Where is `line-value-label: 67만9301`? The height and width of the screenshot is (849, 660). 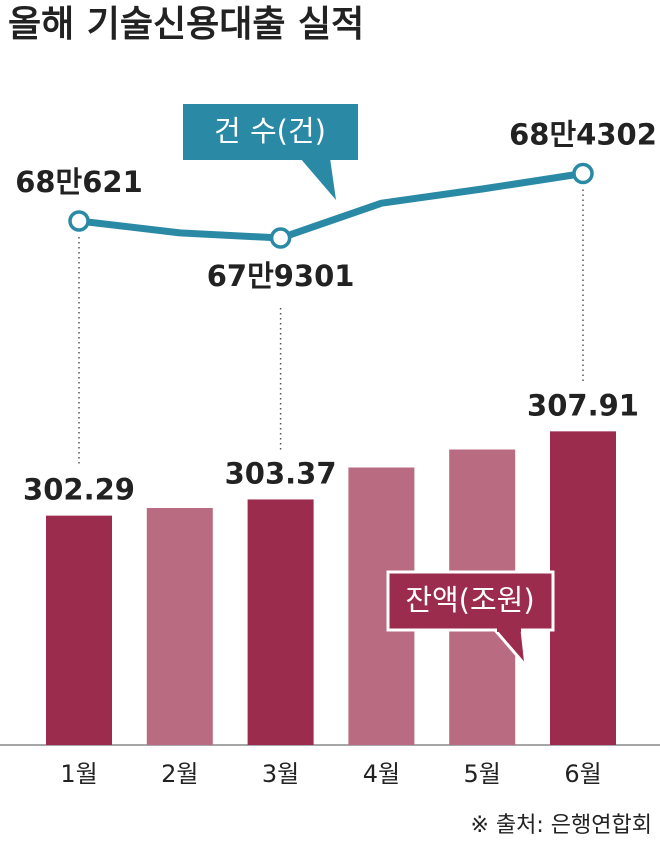
line-value-label: 67만9301 is located at coordinates (281, 276).